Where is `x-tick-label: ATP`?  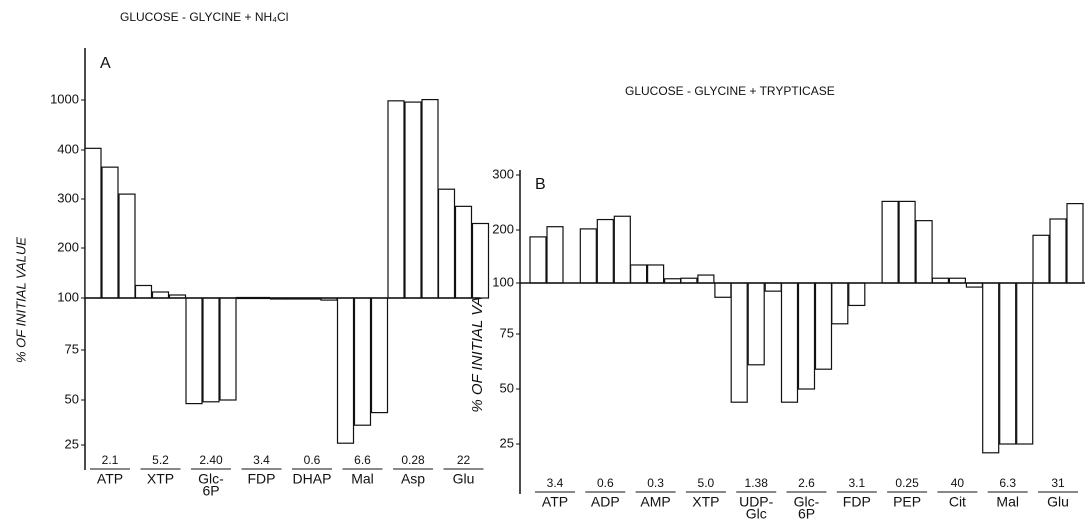 x-tick-label: ATP is located at coordinates (555, 502).